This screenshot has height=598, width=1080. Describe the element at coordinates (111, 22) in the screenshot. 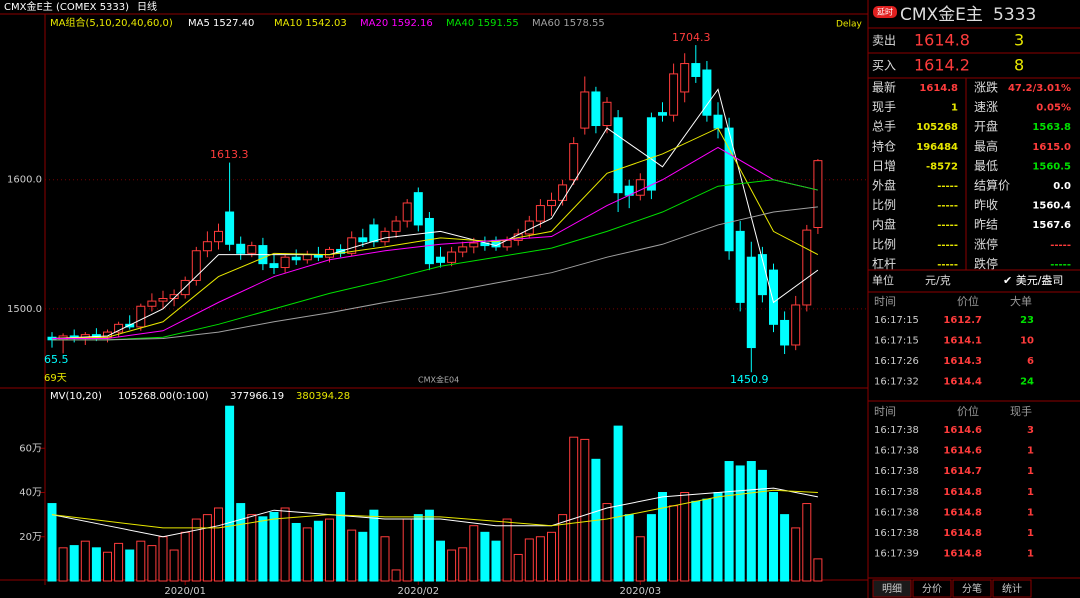

I see `ma-legend: MA组合(5,10,20,40,60,0)` at that location.